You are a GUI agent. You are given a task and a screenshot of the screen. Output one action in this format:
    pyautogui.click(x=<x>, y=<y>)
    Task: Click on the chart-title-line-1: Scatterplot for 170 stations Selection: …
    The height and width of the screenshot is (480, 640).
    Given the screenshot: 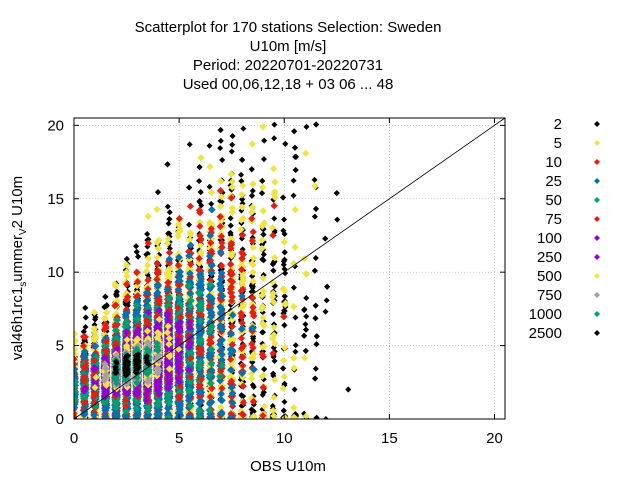 What is the action you would take?
    pyautogui.click(x=288, y=27)
    